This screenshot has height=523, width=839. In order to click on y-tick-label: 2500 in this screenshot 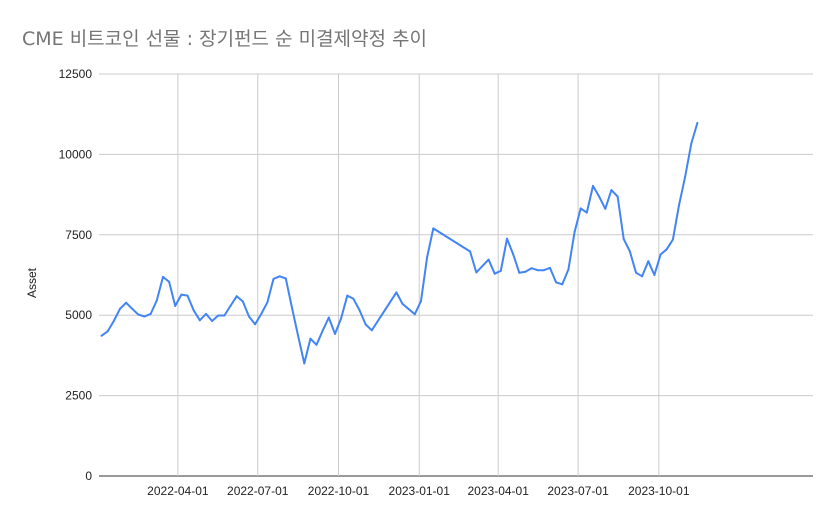, I will do `click(78, 396)`.